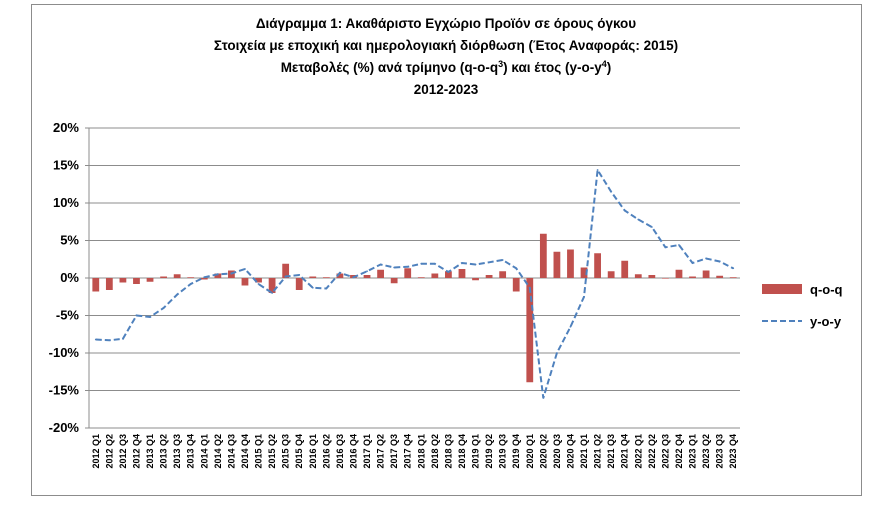 This screenshot has width=880, height=514. Describe the element at coordinates (570, 451) in the screenshot. I see `x-tick-label: 2020 Q4` at that location.